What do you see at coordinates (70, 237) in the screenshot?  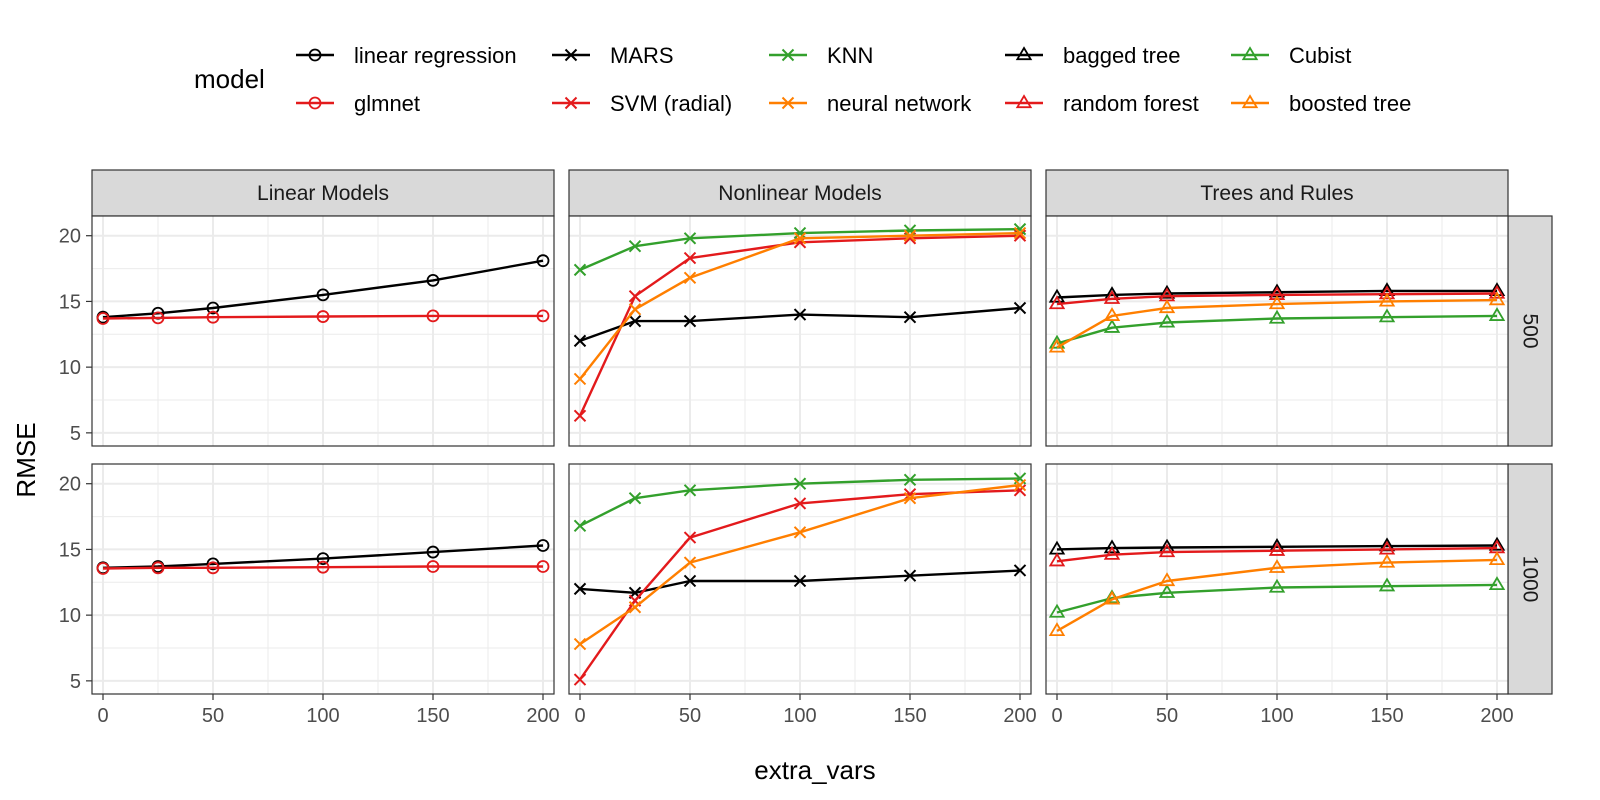 I see `y-tick-label: 20` at bounding box center [70, 237].